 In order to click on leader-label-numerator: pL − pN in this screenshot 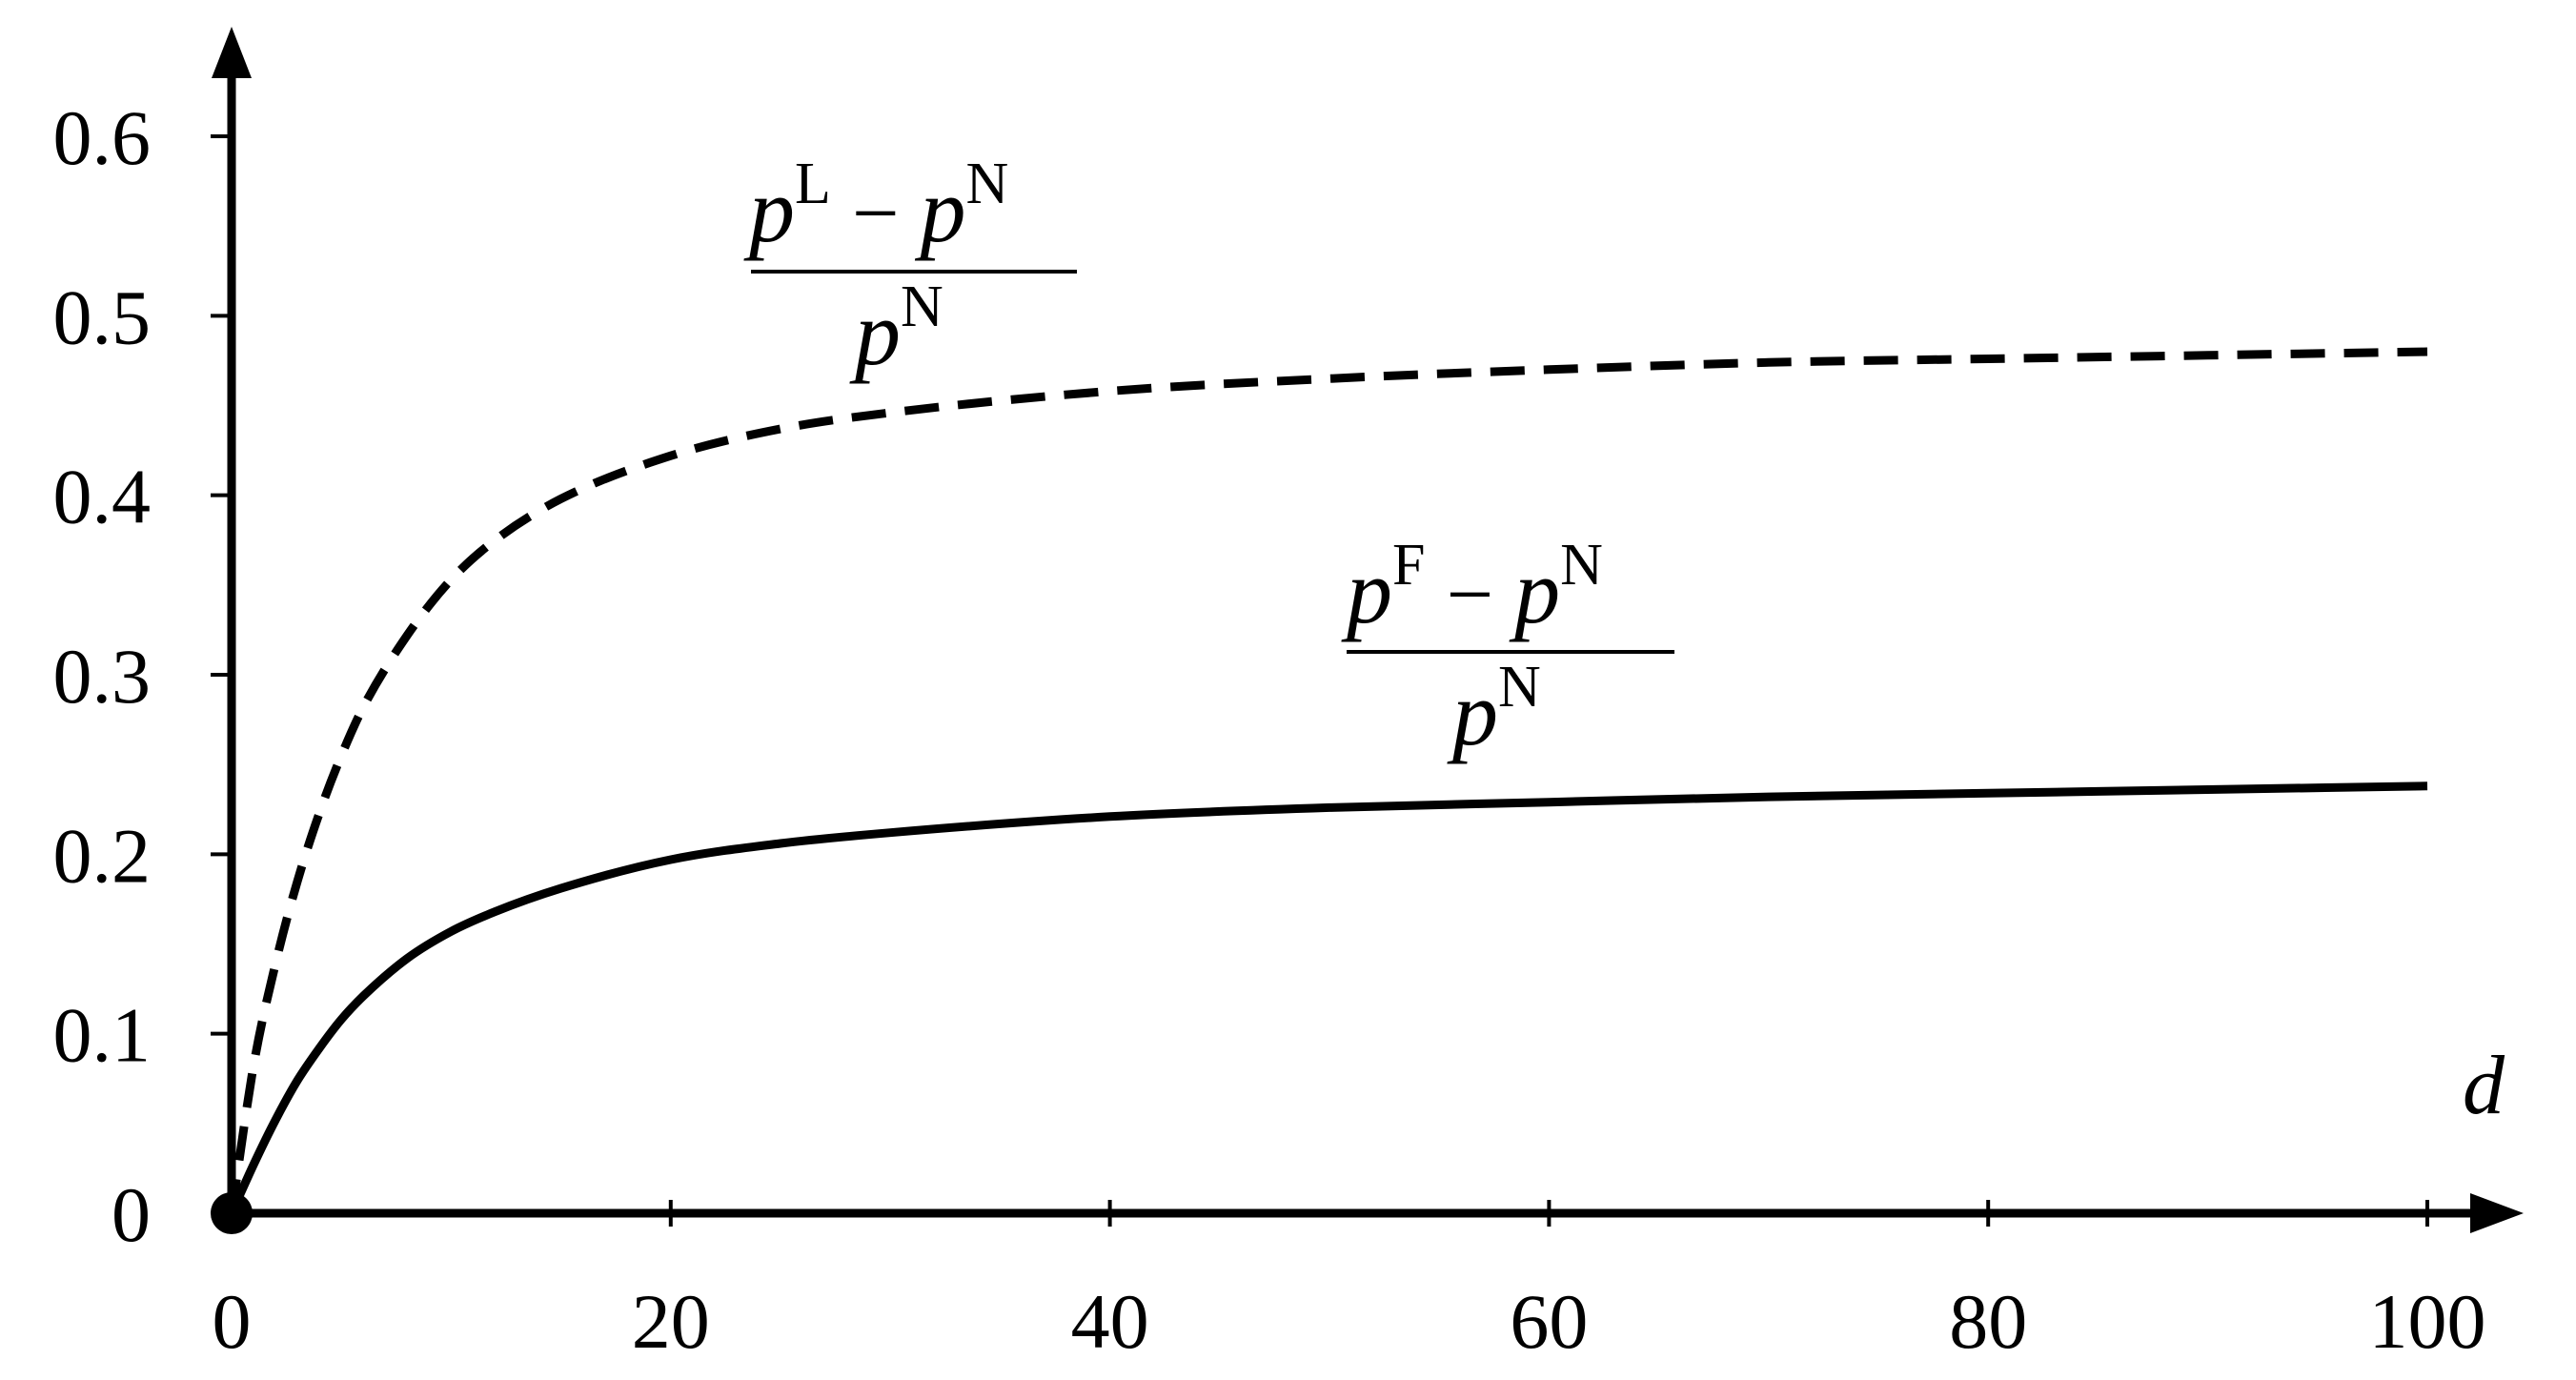, I will do `click(875, 206)`.